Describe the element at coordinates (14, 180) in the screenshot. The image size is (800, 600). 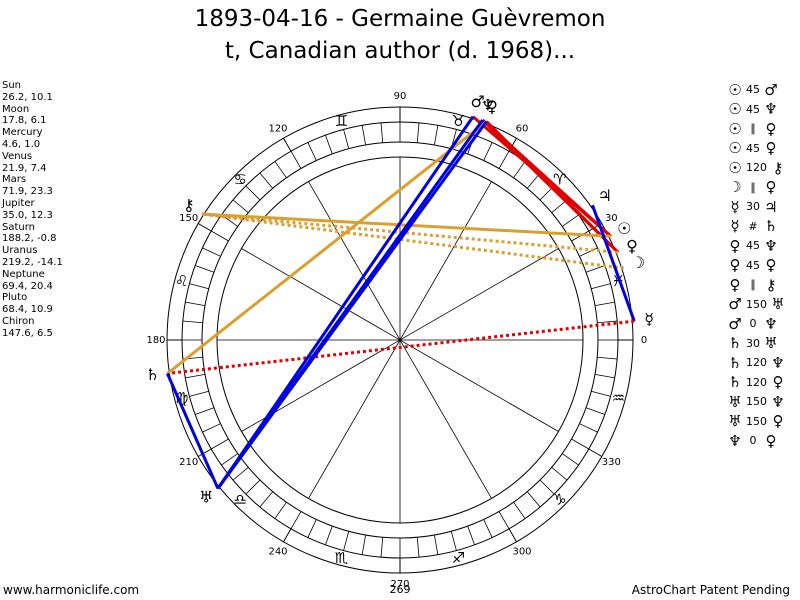
I see `planet-name: Mars` at that location.